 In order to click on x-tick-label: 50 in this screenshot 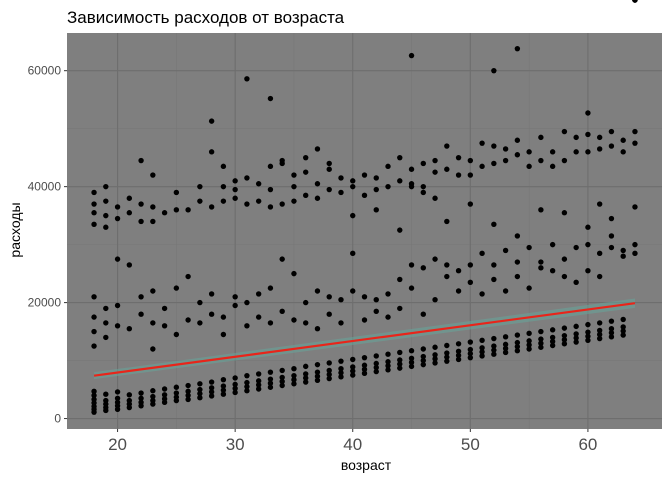, I will do `click(470, 444)`.